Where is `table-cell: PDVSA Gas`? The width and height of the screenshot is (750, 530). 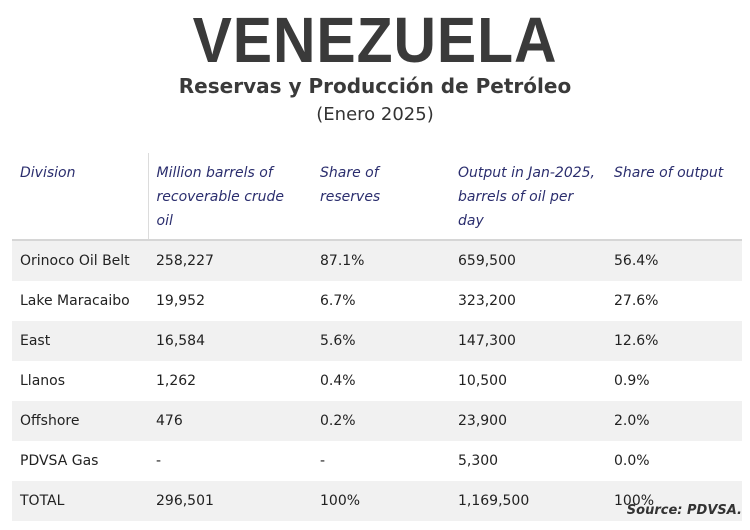
table-cell: PDVSA Gas is located at coordinates (59, 461).